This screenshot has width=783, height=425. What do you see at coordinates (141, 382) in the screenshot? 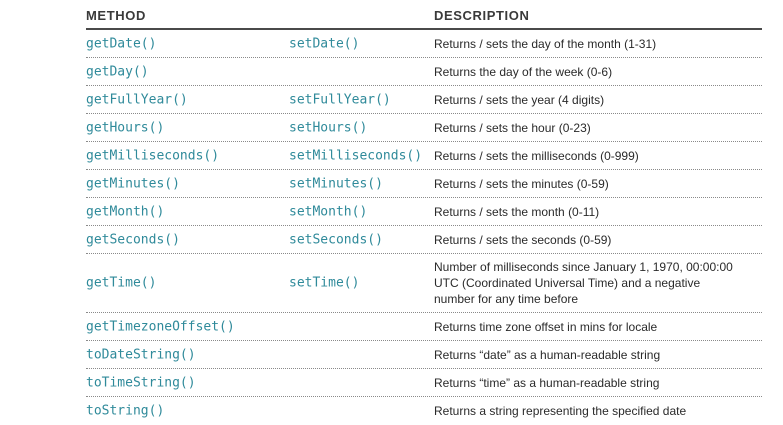
I see `getter-method: toTimeString()` at bounding box center [141, 382].